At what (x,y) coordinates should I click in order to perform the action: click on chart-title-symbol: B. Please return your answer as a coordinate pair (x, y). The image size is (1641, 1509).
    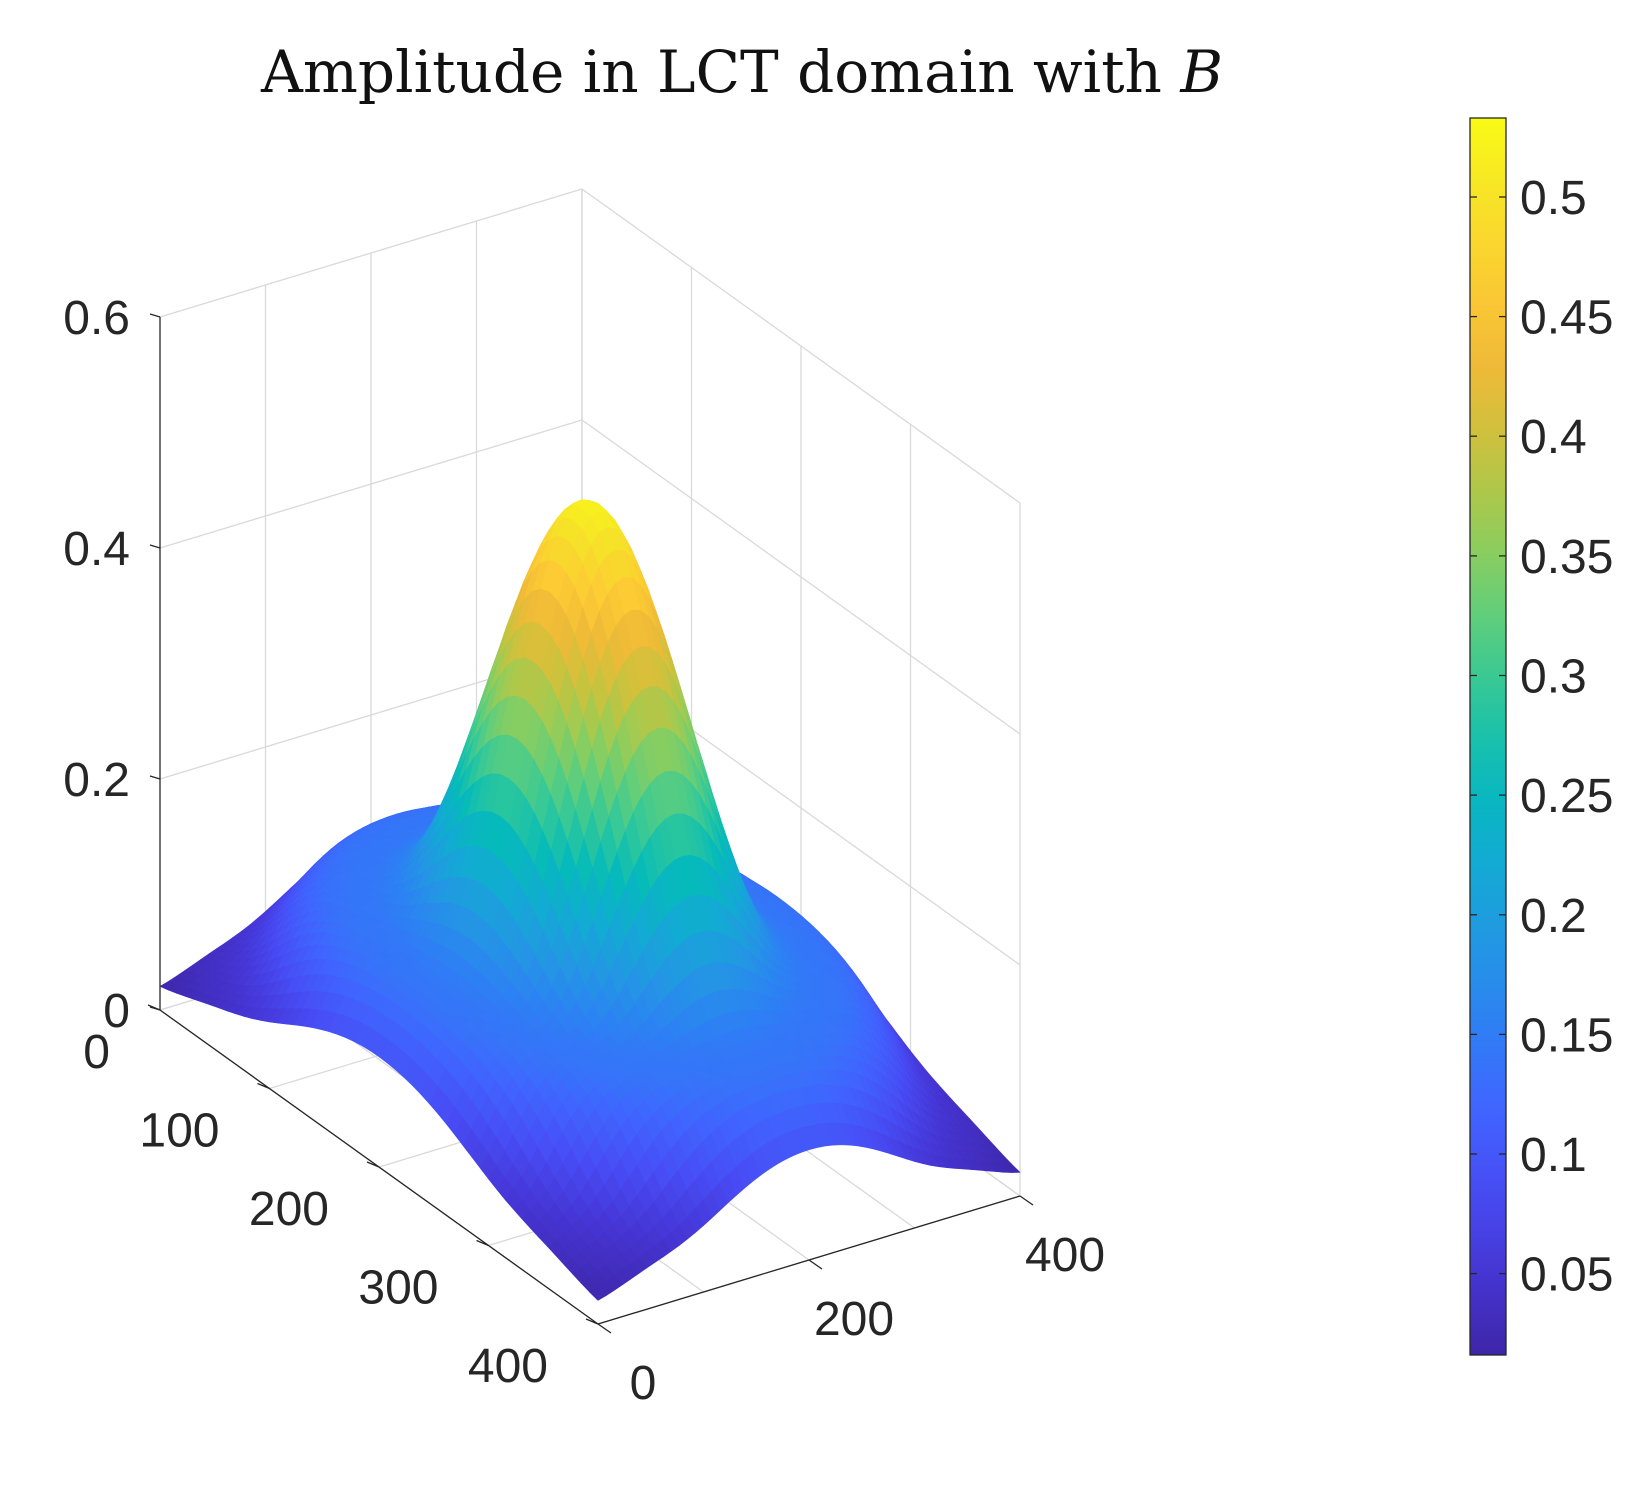
    Looking at the image, I should click on (1201, 72).